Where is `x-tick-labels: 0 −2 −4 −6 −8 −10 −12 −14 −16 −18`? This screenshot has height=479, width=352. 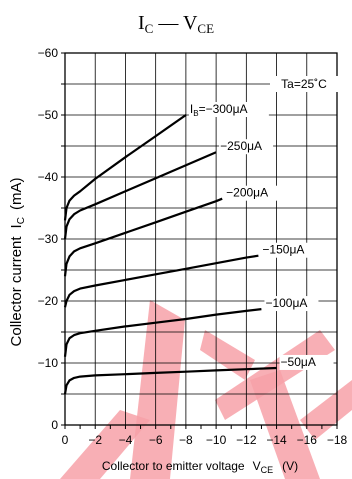
x-tick-labels: 0 −2 −4 −6 −8 −10 −12 −14 −16 −18 is located at coordinates (205, 440).